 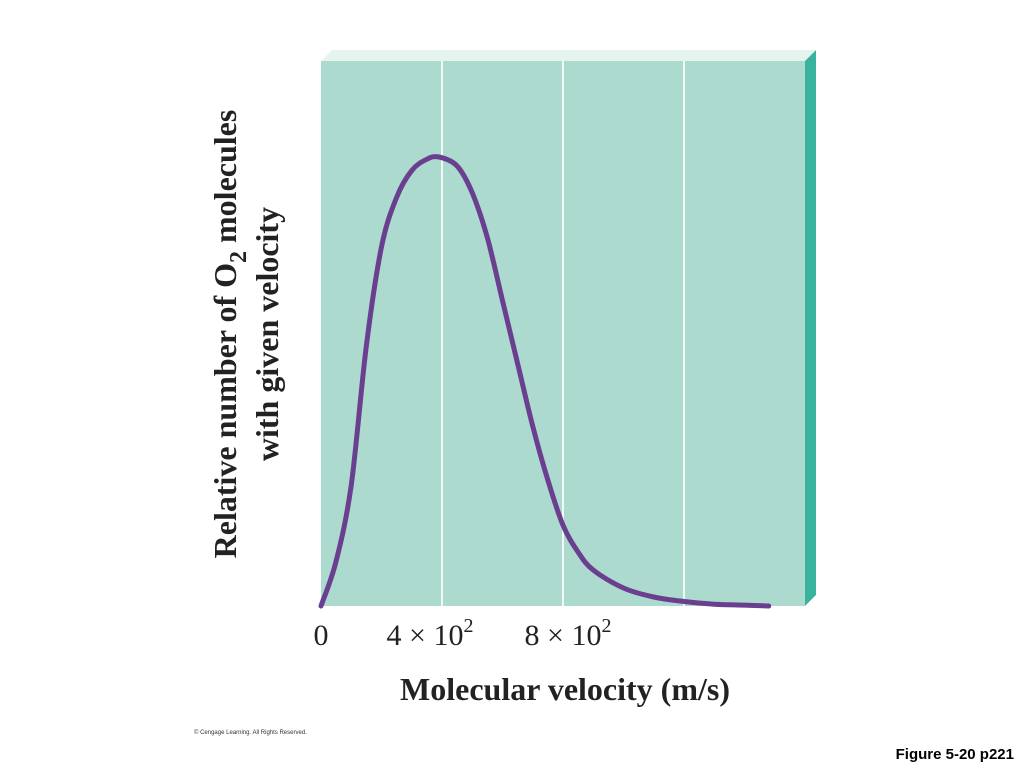 I want to click on y-axis-title-line2: with given velocity, so click(x=267, y=334).